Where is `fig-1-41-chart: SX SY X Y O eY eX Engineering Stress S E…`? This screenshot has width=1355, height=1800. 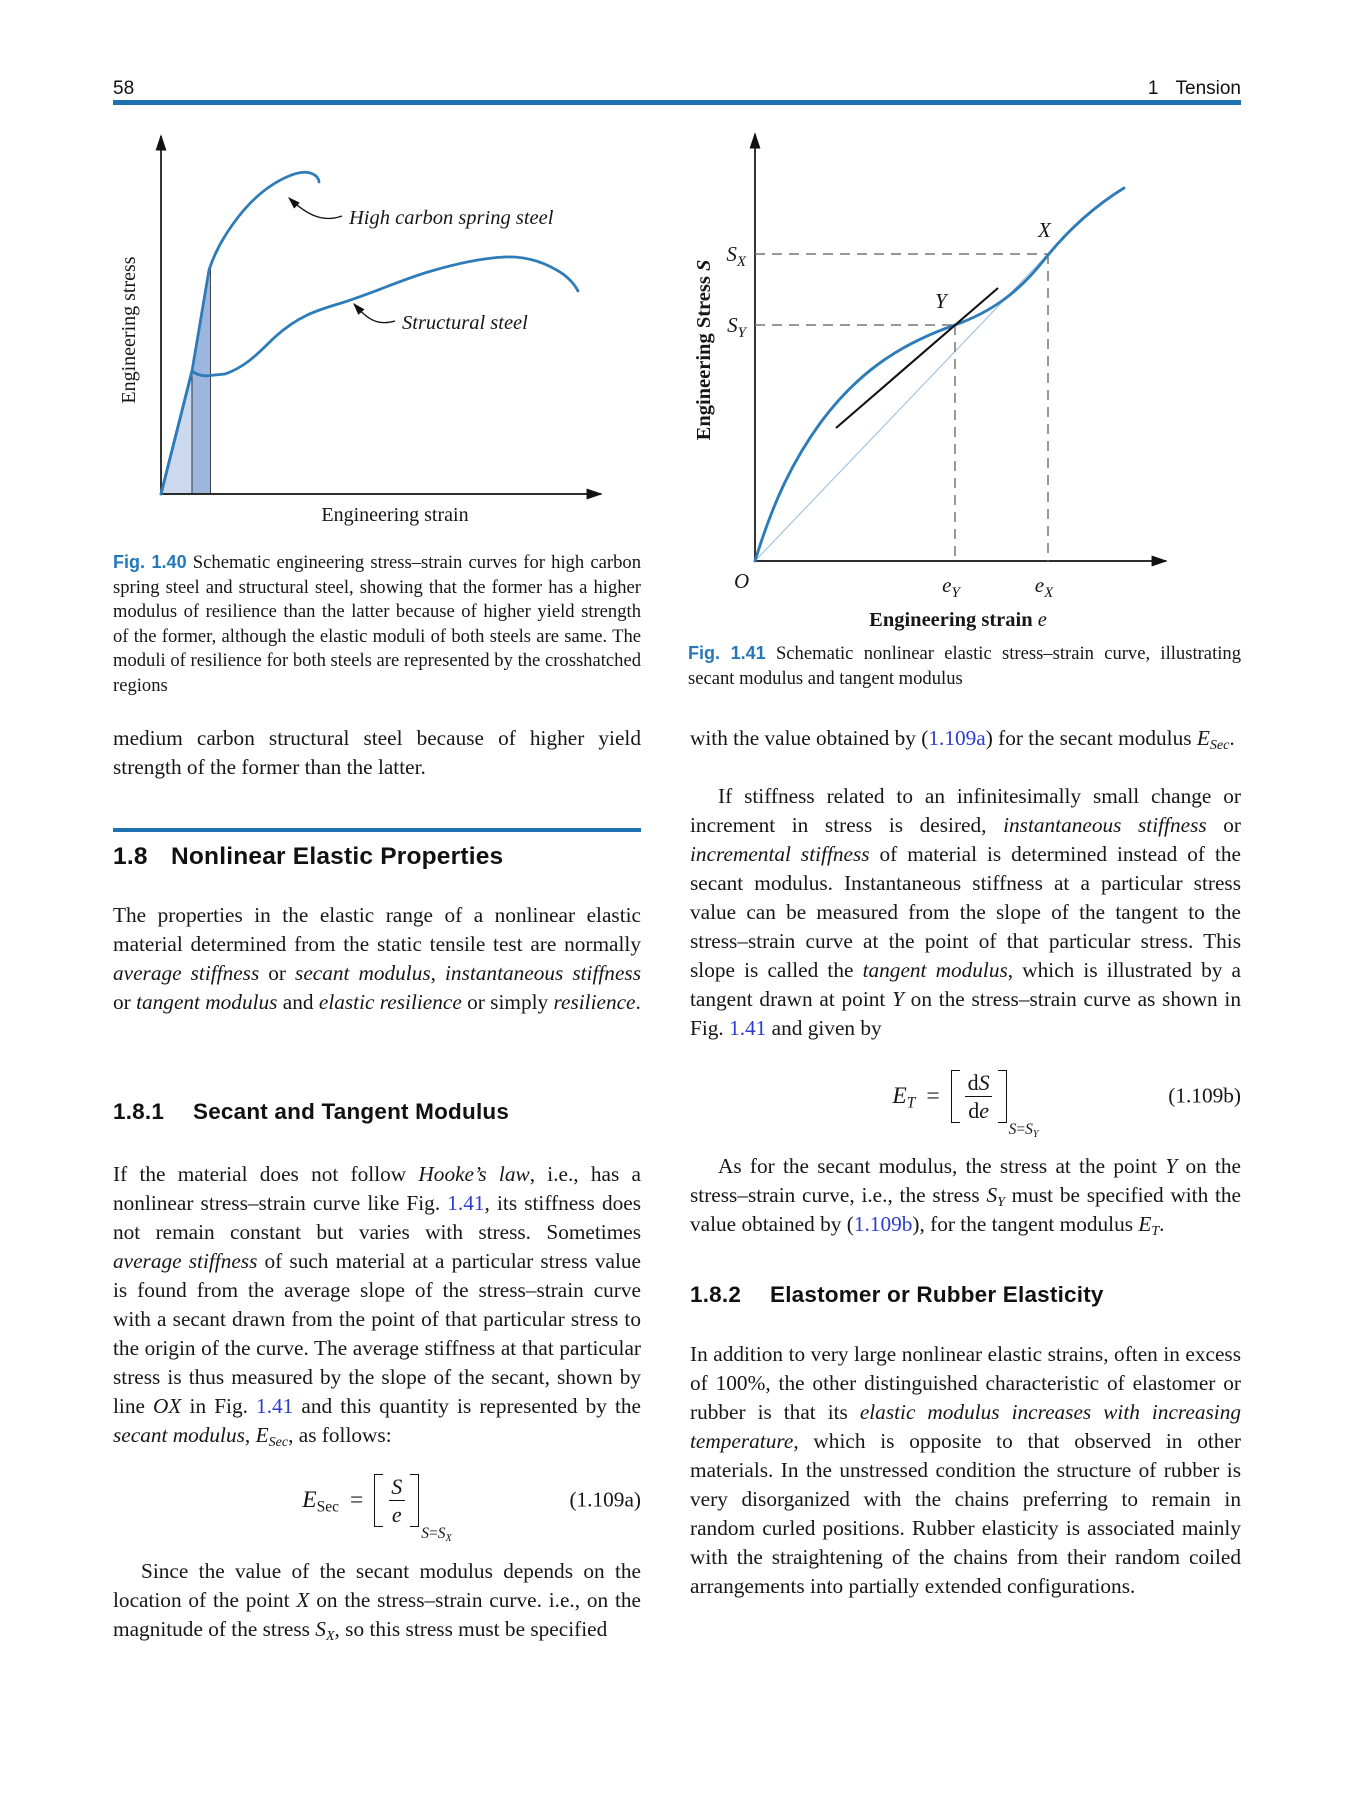 fig-1-41-chart: SX SY X Y O eY eX Engineering Stress S E… is located at coordinates (930, 381).